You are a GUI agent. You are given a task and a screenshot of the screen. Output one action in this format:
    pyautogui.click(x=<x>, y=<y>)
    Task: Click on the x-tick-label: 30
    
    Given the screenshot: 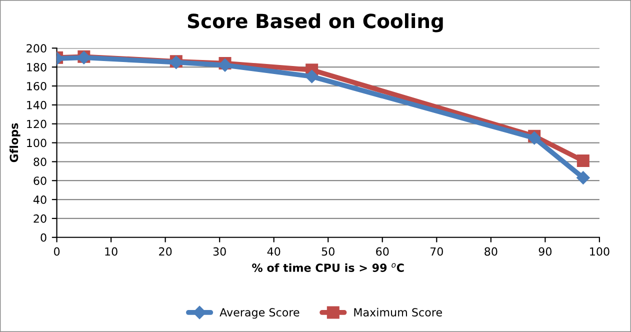 What is the action you would take?
    pyautogui.click(x=219, y=251)
    